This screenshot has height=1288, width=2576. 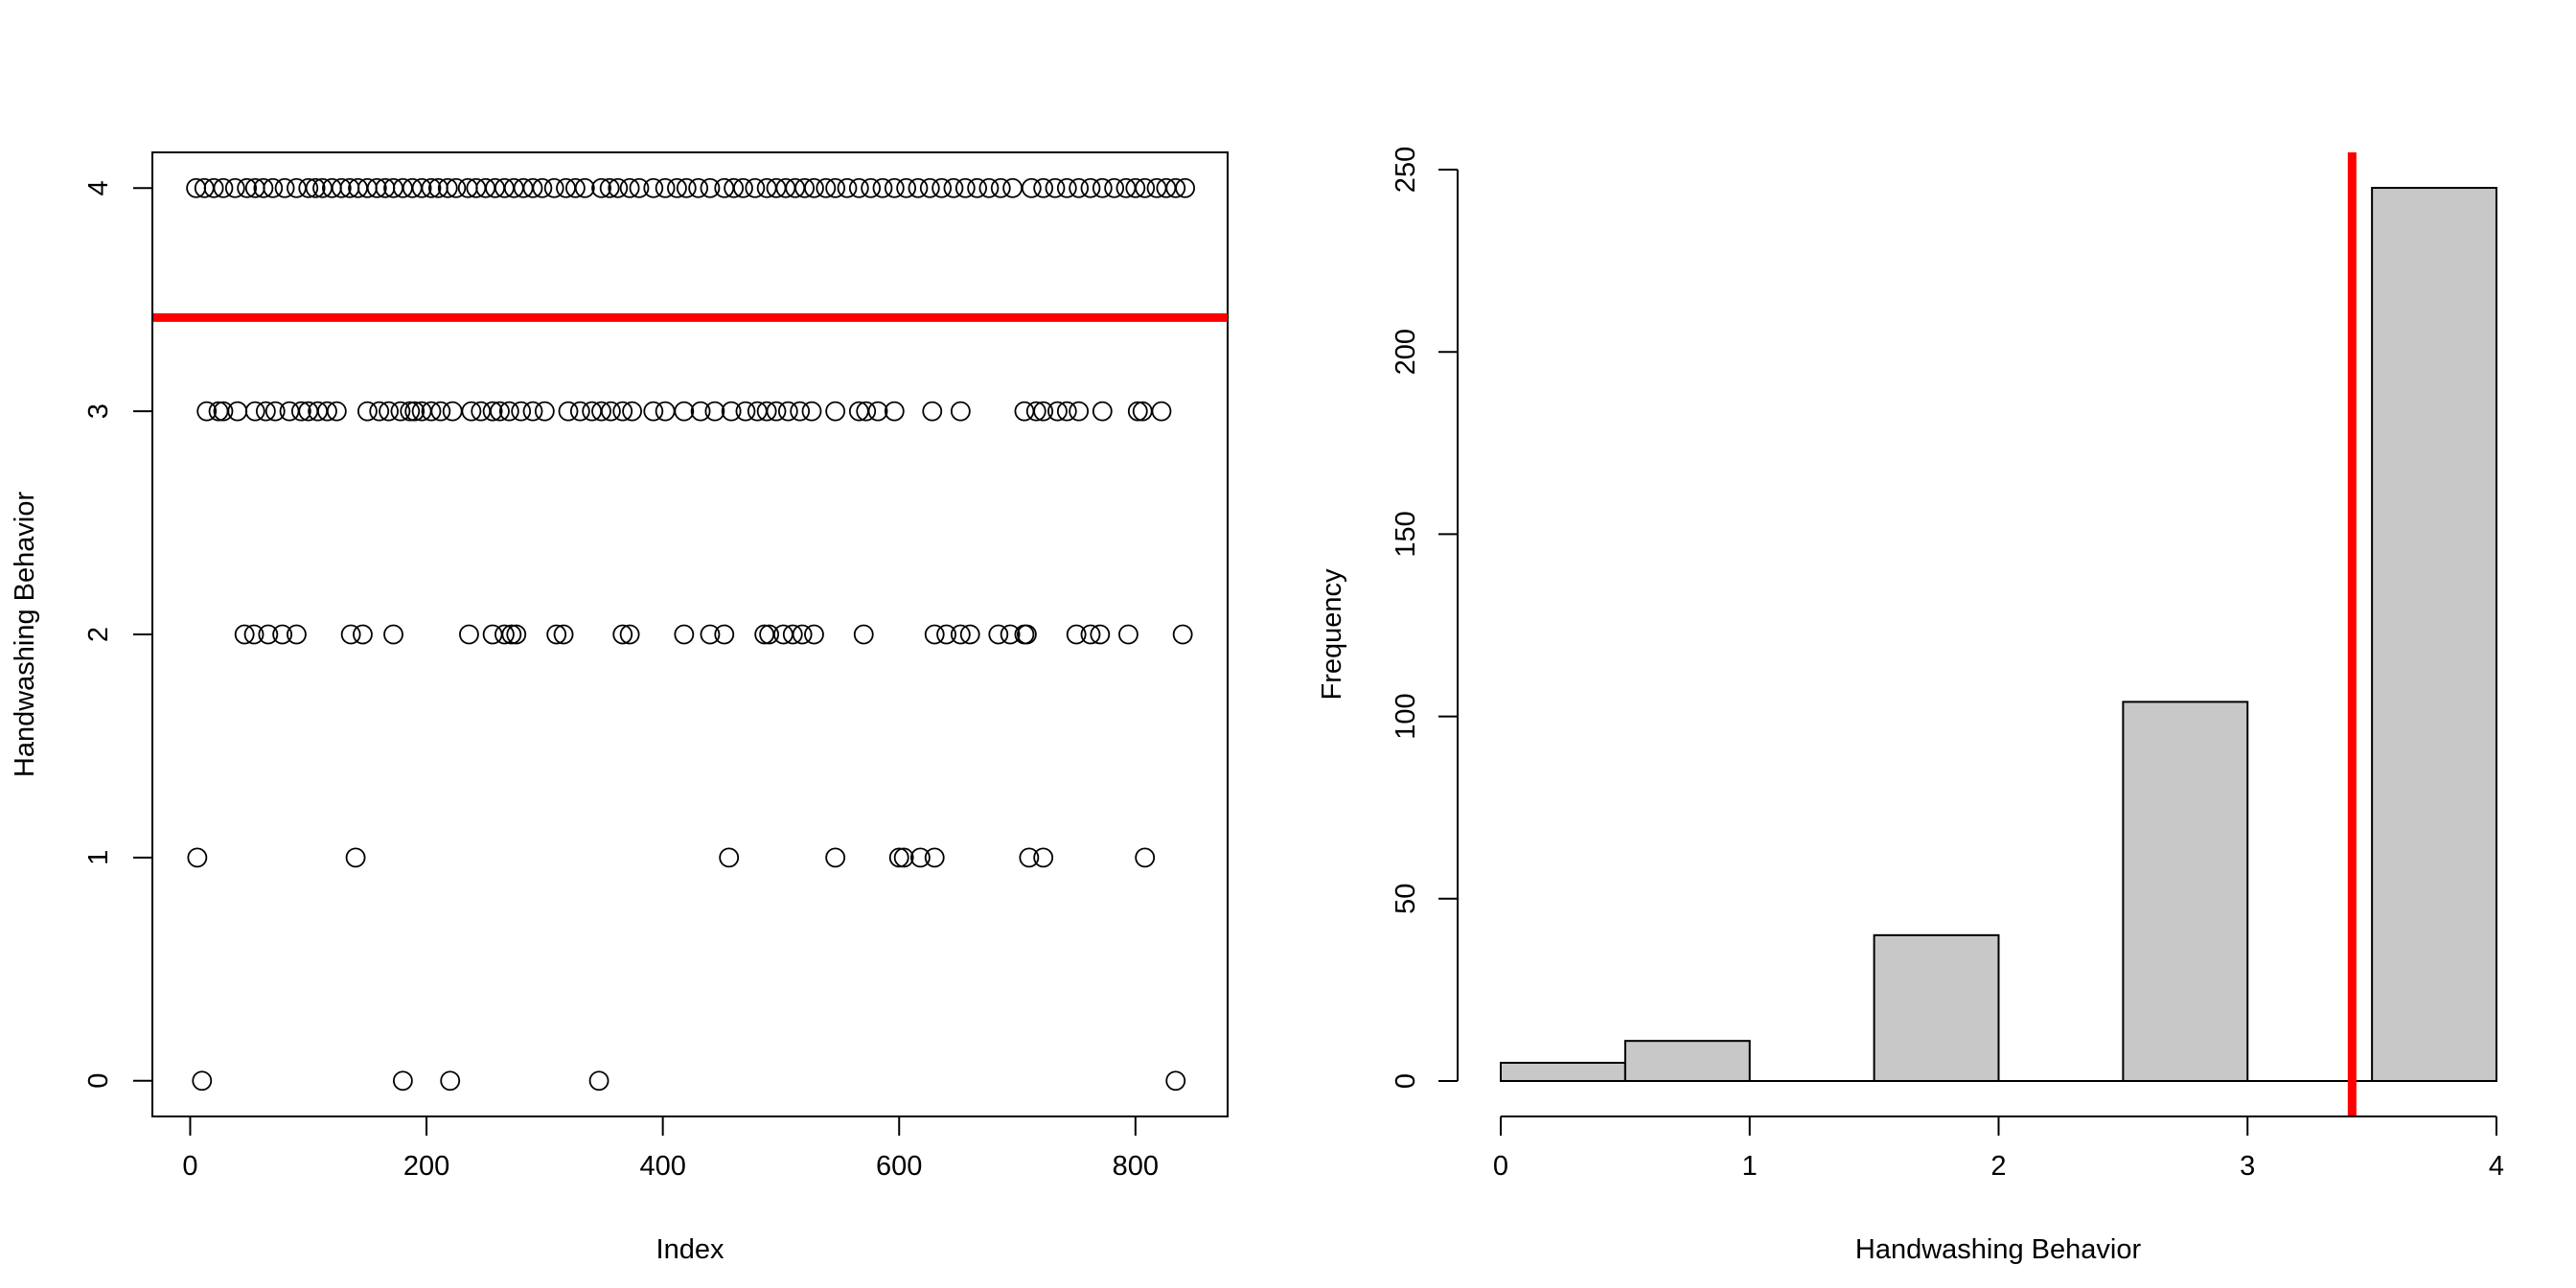 I want to click on y-tick-label: 3, so click(x=98, y=411).